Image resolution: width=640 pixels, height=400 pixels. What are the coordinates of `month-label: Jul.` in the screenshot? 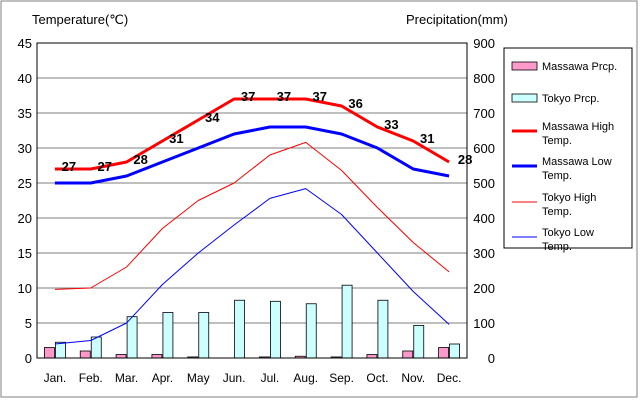 It's located at (270, 378).